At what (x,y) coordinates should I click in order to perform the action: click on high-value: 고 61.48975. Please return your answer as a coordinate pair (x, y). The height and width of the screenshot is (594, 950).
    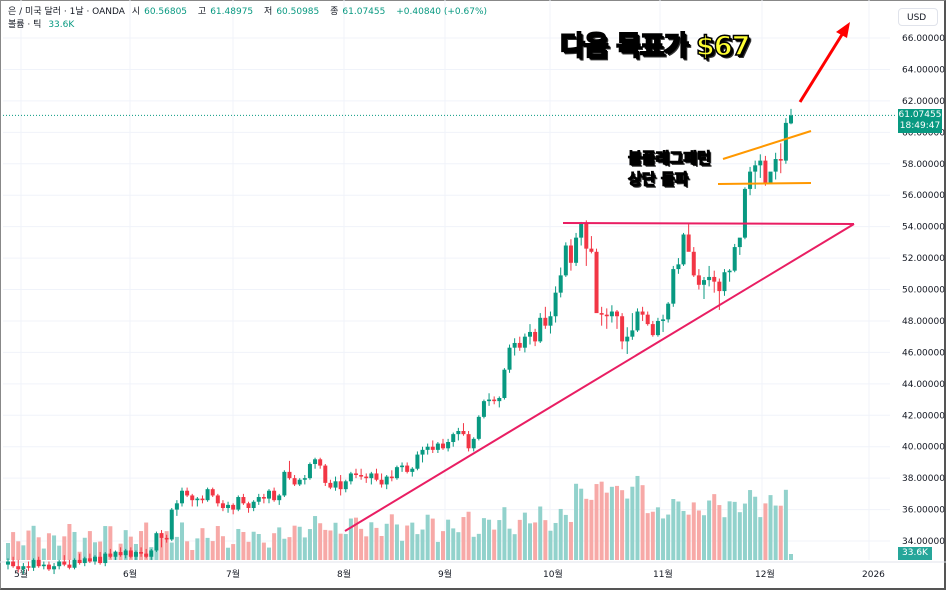
    Looking at the image, I should click on (225, 12).